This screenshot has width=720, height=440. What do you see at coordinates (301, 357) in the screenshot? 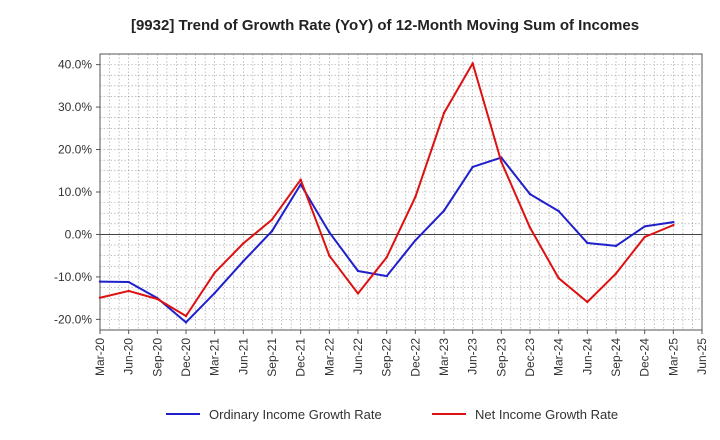
I see `x-tick-label: Dec-21` at bounding box center [301, 357].